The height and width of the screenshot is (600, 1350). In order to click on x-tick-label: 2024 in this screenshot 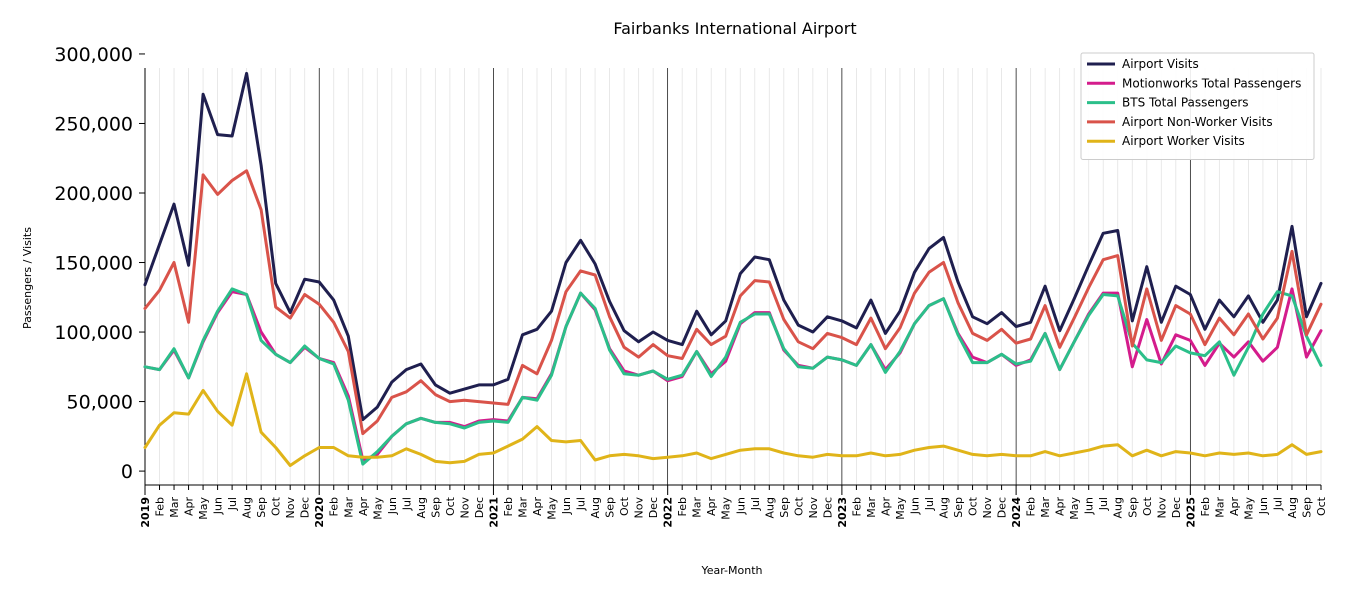, I will do `click(1016, 512)`.